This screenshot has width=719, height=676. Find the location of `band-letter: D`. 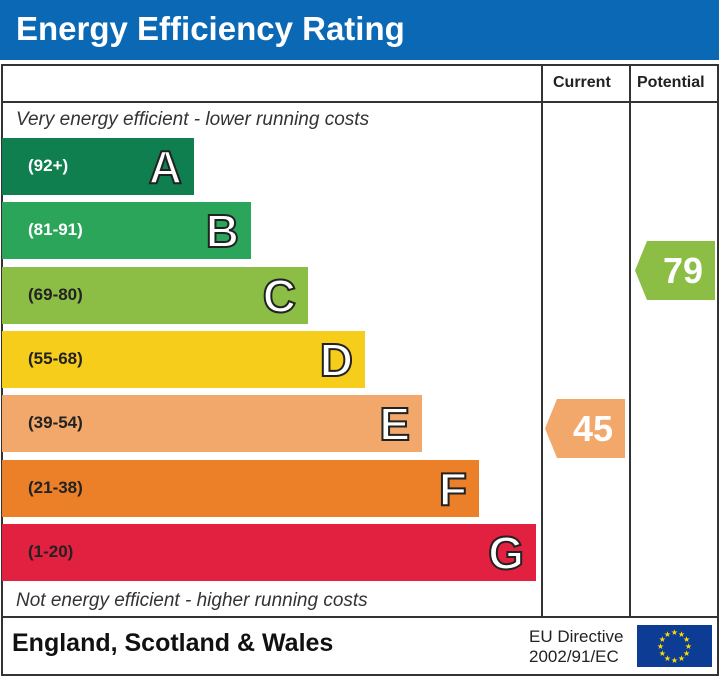

band-letter: D is located at coordinates (336, 360).